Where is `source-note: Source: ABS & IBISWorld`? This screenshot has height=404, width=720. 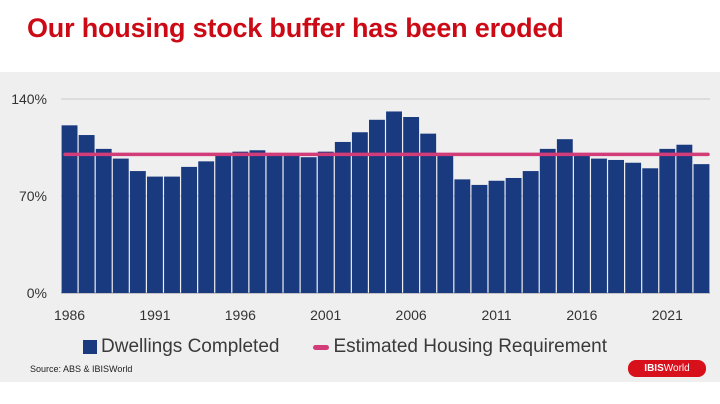
source-note: Source: ABS & IBISWorld is located at coordinates (81, 369).